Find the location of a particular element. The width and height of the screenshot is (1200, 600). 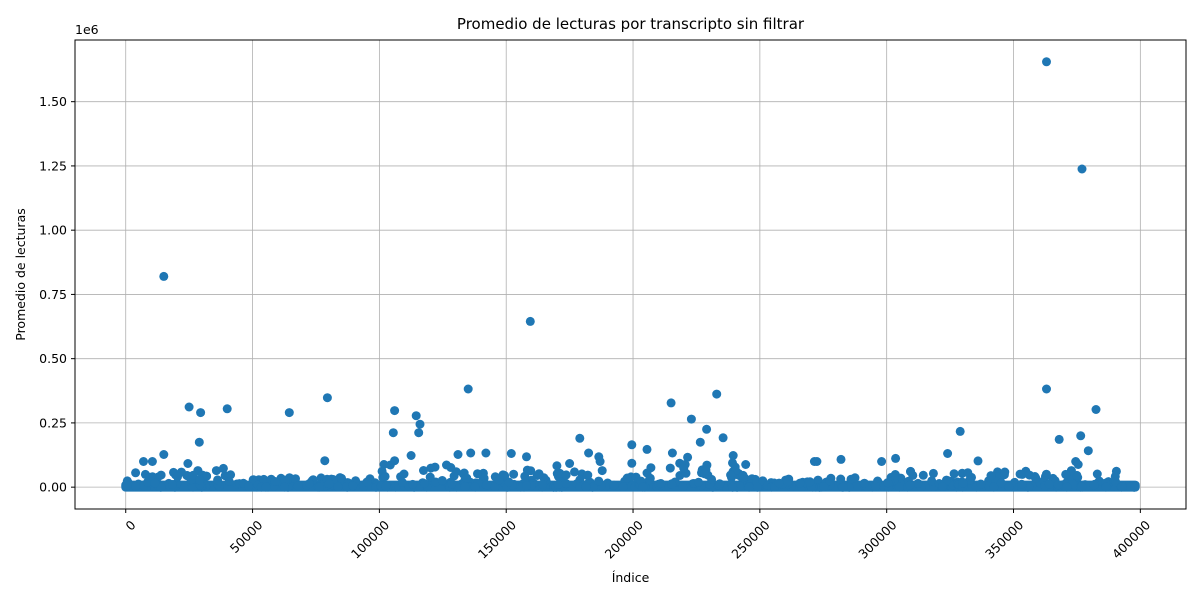

y-tick-label: 0.75 is located at coordinates (53, 294).